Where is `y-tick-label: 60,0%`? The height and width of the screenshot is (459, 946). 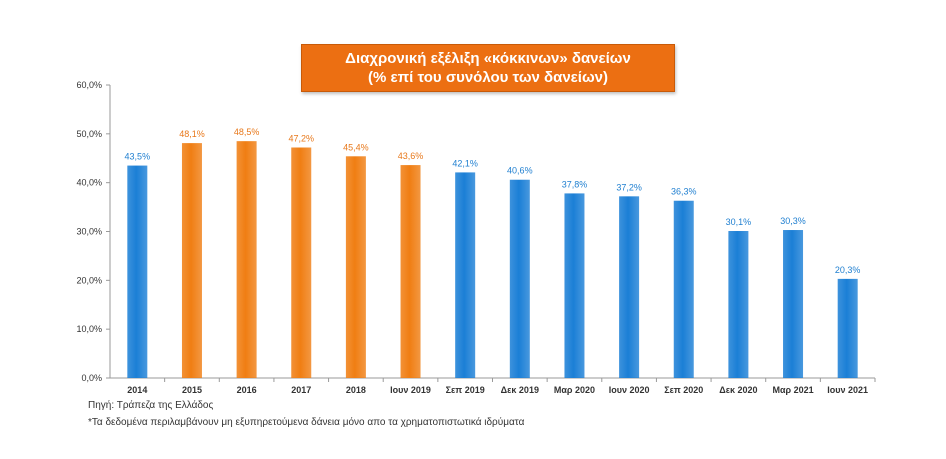
y-tick-label: 60,0% is located at coordinates (89, 85).